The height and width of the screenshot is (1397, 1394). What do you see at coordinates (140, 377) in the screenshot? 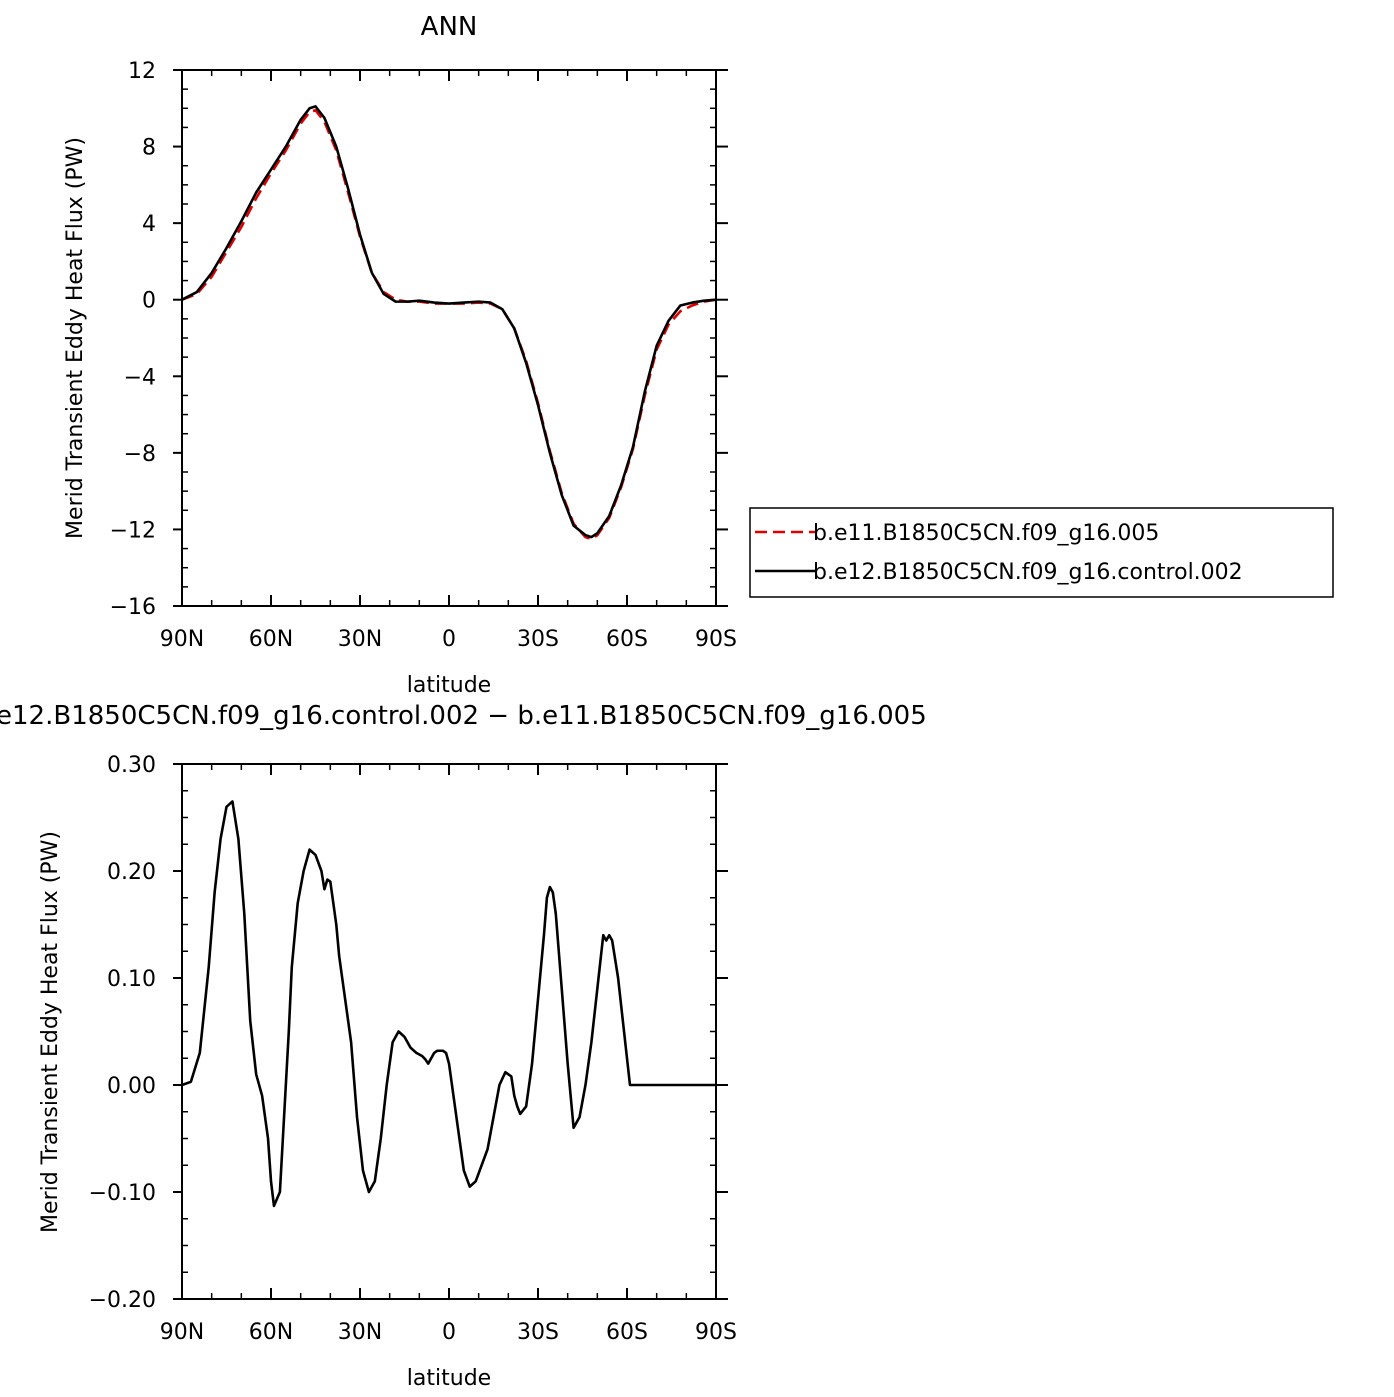
I see `y-tick-label: −4` at bounding box center [140, 377].